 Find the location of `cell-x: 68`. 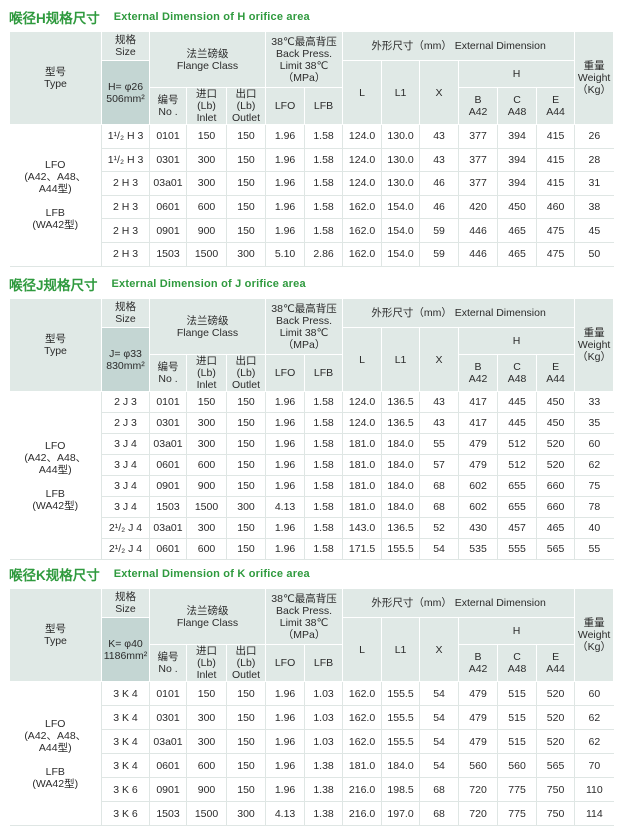

cell-x: 68 is located at coordinates (439, 486).